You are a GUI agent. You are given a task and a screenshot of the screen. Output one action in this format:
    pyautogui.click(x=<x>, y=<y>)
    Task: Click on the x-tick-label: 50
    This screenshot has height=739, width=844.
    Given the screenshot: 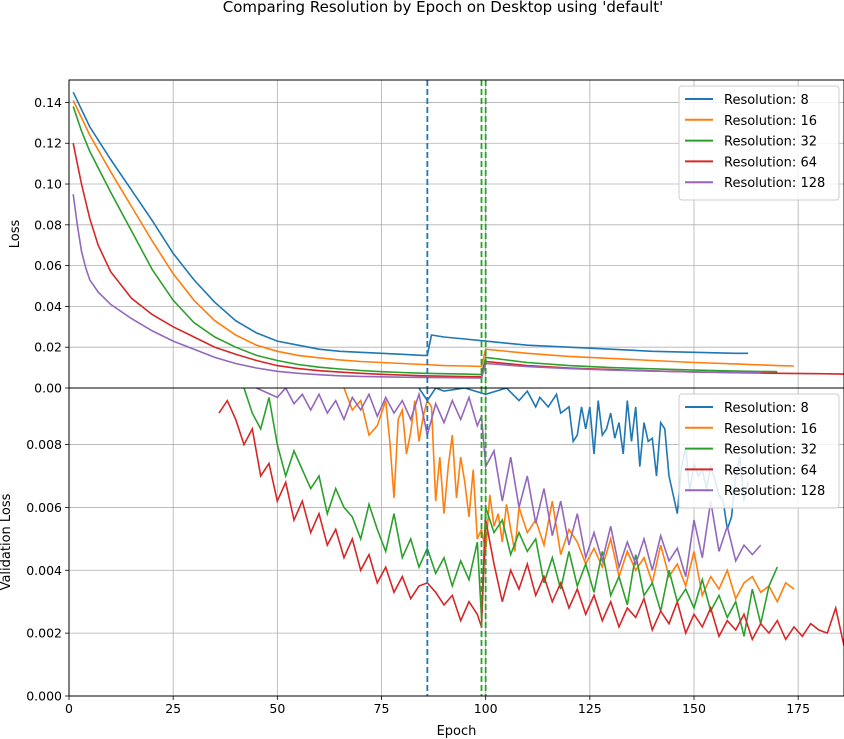 What is the action you would take?
    pyautogui.click(x=277, y=708)
    